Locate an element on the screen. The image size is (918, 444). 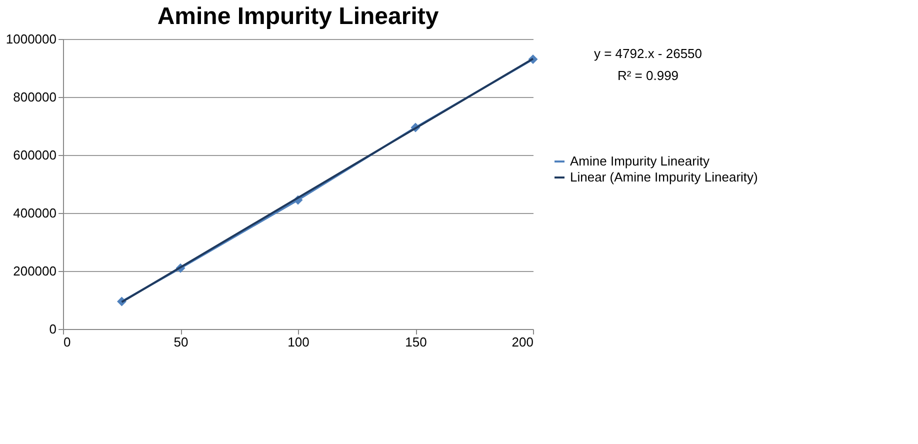
chart-title: Amine Impurity Linearity is located at coordinates (298, 16).